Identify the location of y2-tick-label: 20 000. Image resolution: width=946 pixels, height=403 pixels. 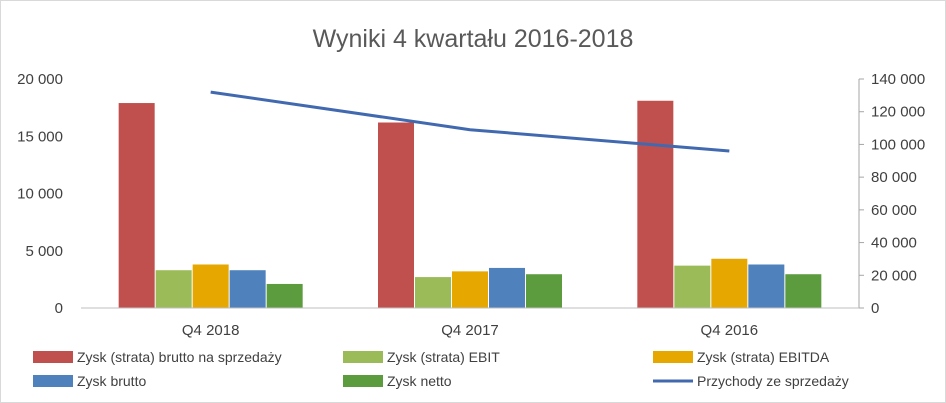
(894, 275).